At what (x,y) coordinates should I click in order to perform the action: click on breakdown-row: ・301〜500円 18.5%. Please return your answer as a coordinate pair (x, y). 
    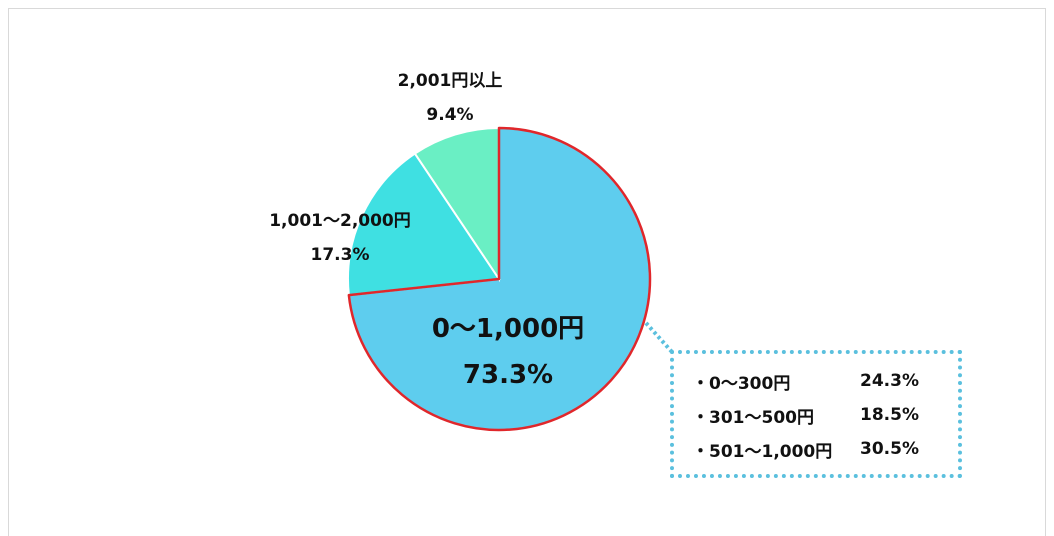
    Looking at the image, I should click on (825, 415).